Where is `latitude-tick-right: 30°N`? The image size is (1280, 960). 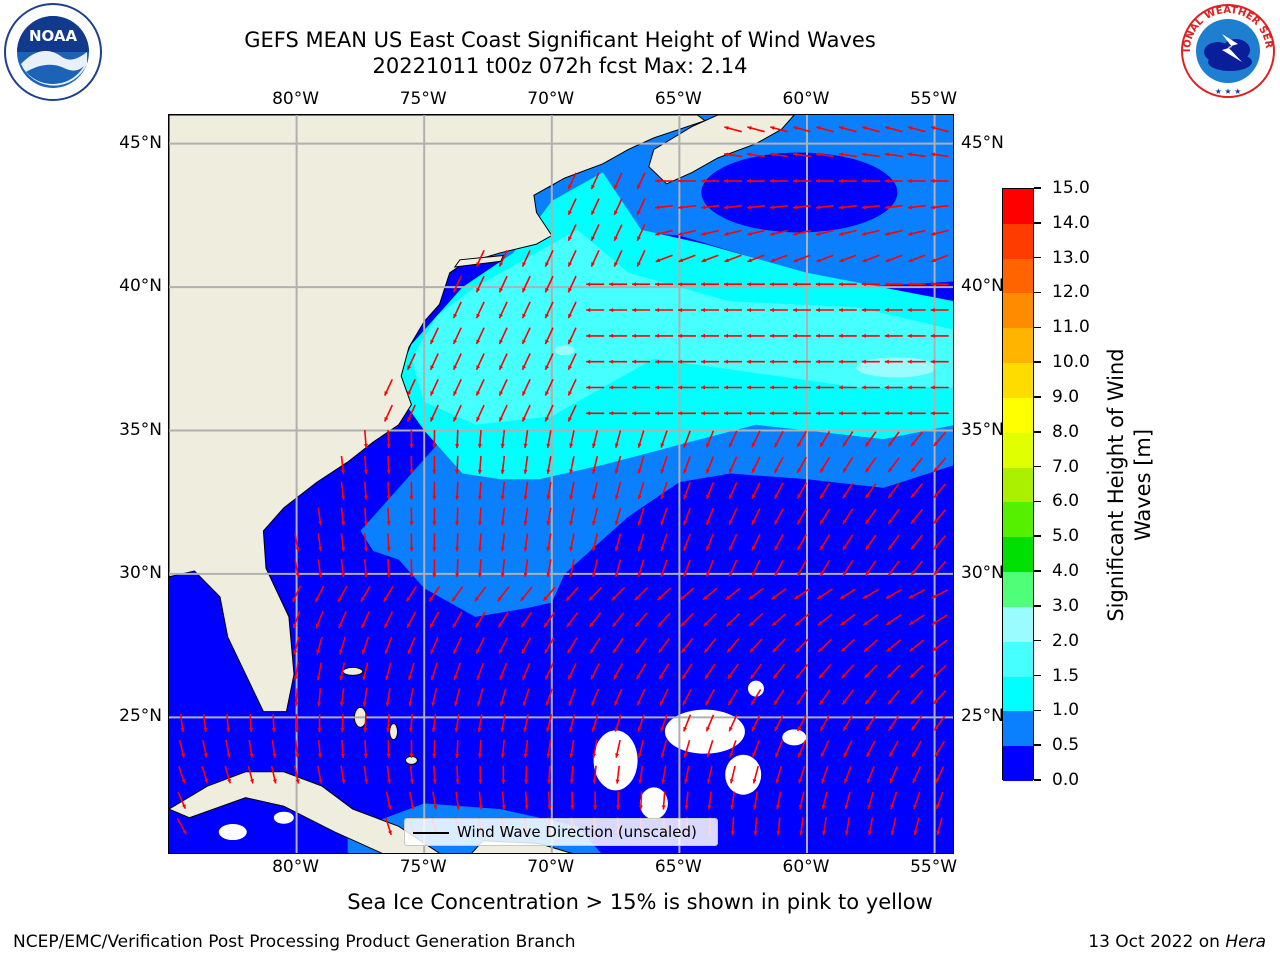
latitude-tick-right: 30°N is located at coordinates (982, 572).